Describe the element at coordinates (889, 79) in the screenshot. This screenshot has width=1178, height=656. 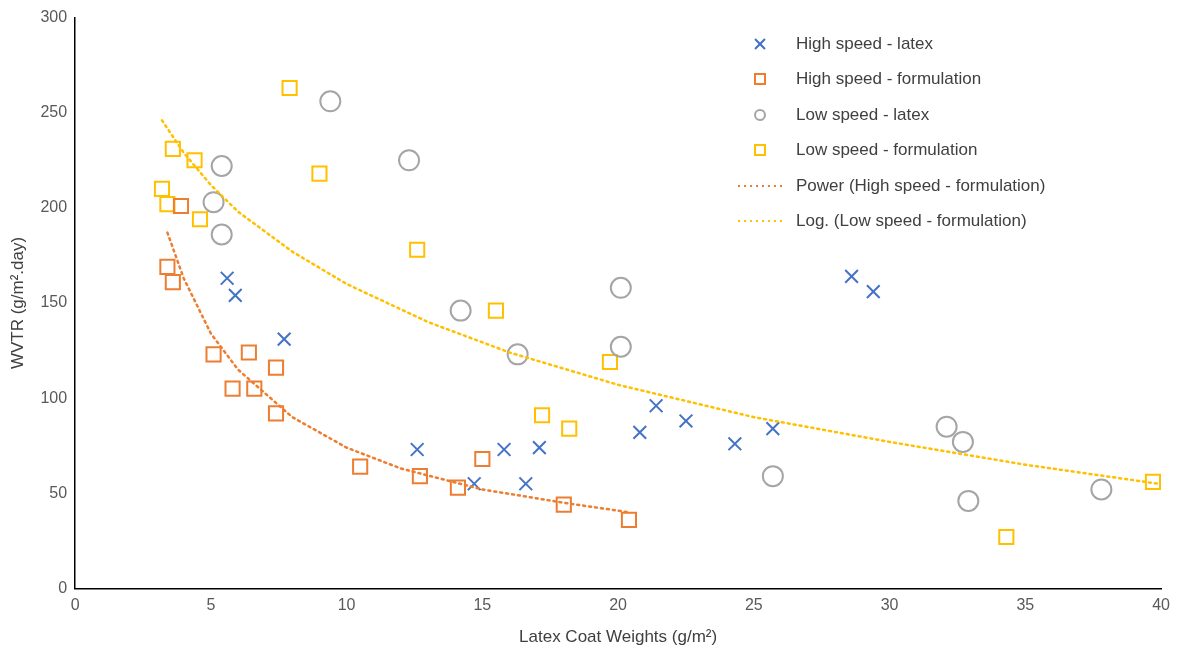
I see `legend-label: High speed - formulation` at that location.